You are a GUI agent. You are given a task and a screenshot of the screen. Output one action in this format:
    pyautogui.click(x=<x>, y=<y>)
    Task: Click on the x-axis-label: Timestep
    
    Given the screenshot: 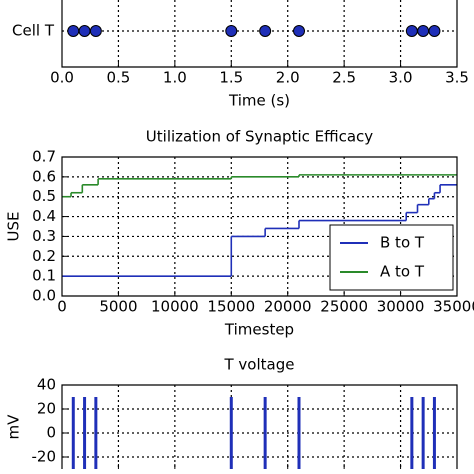 What is the action you would take?
    pyautogui.click(x=259, y=330)
    